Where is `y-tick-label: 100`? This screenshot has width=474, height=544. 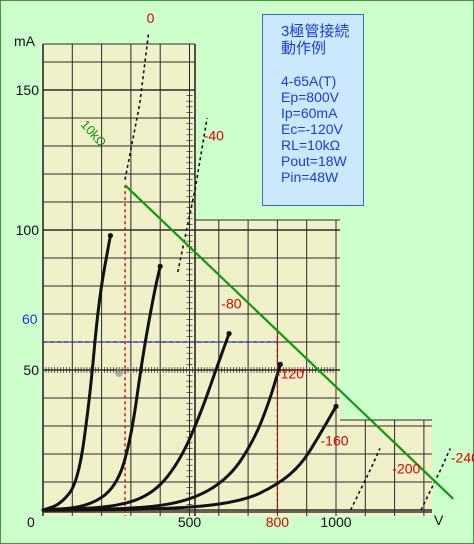 y-tick-label: 100 is located at coordinates (28, 230).